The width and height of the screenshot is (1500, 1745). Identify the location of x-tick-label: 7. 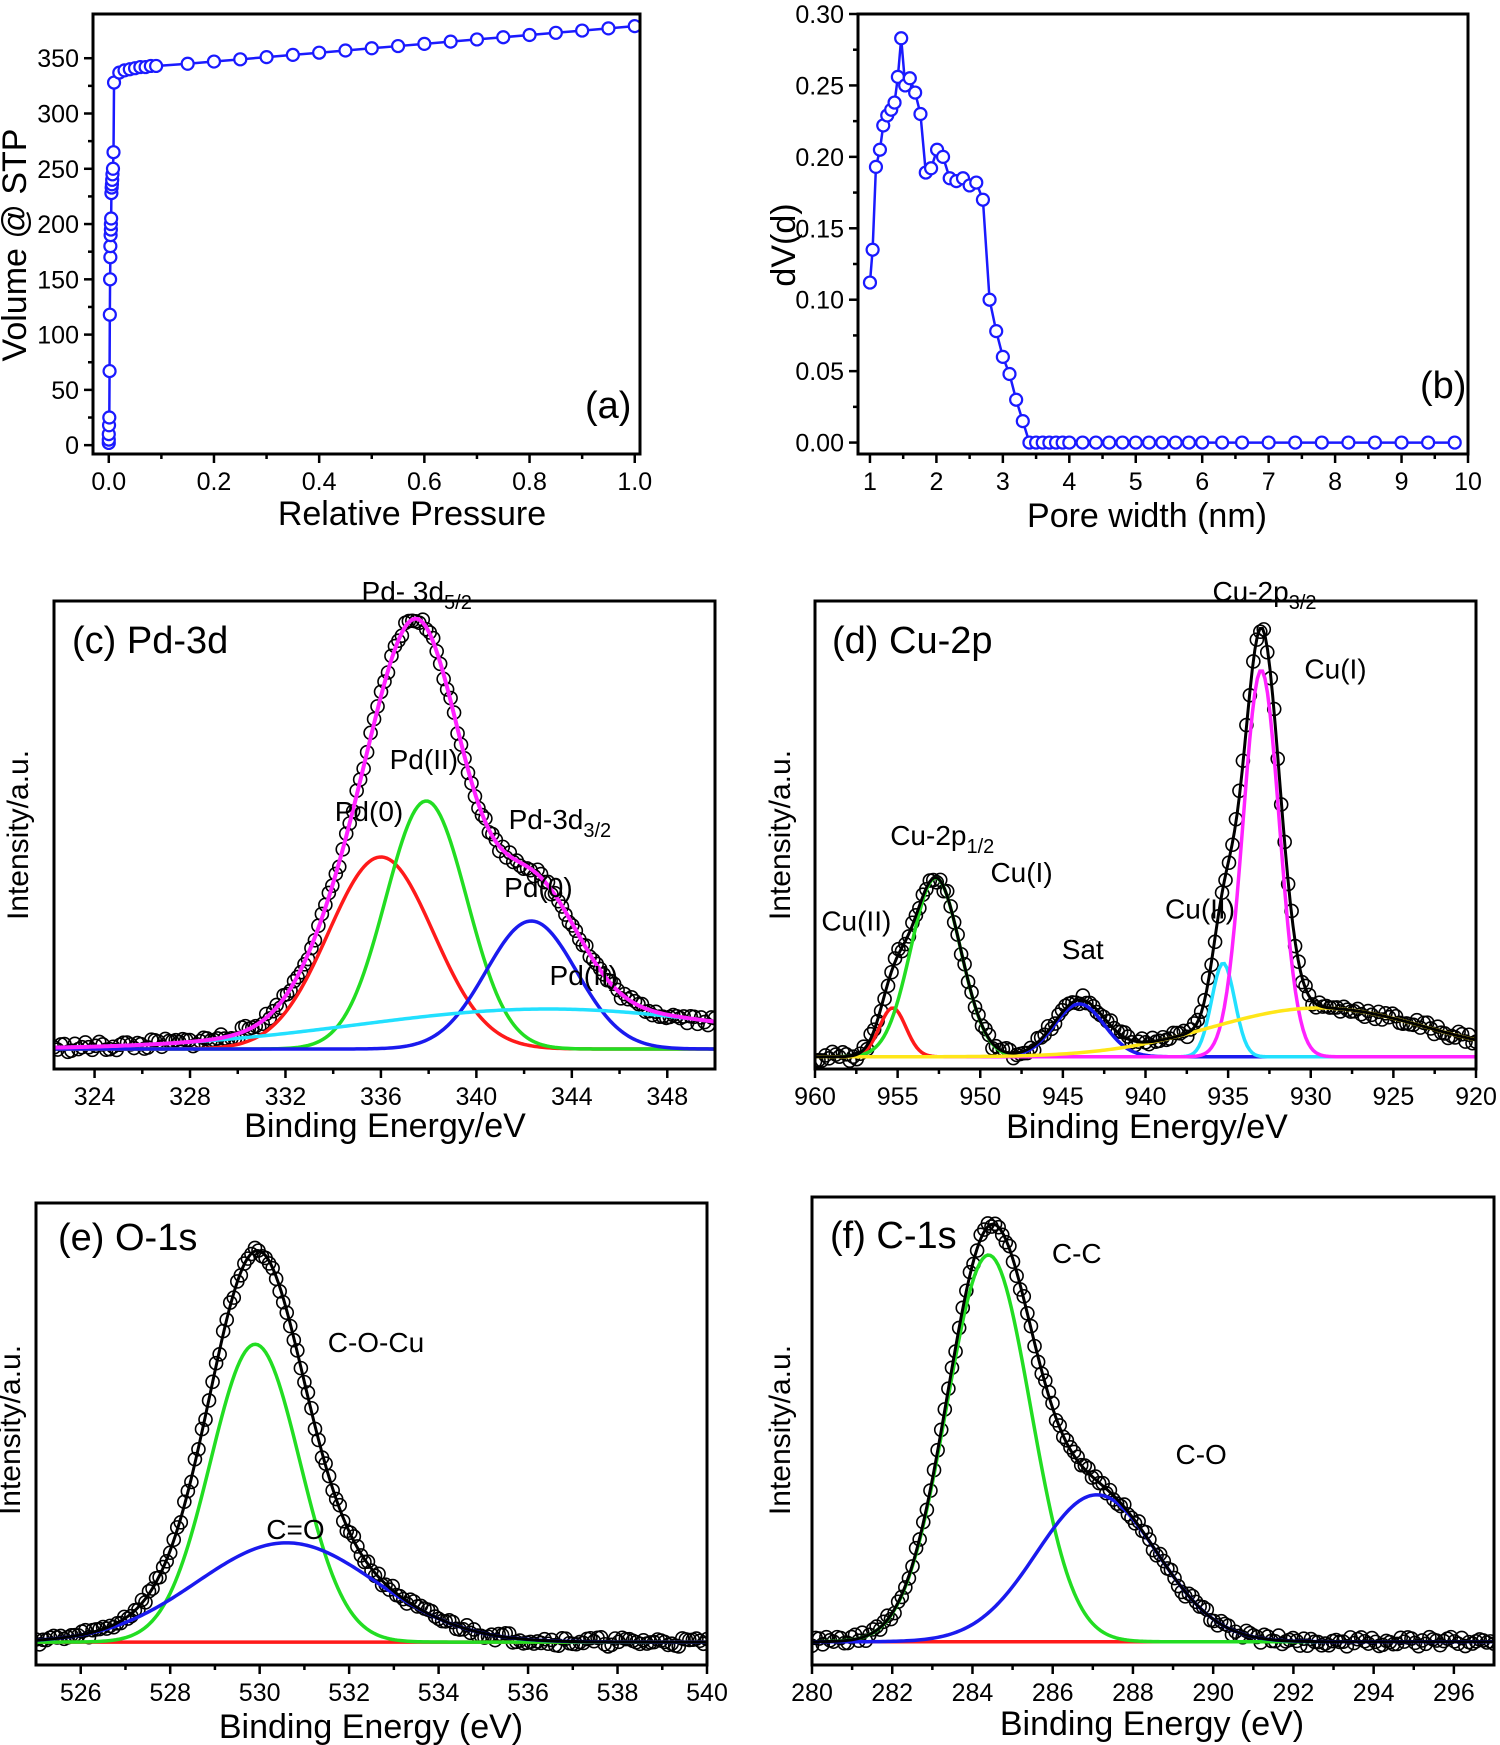
(1269, 482).